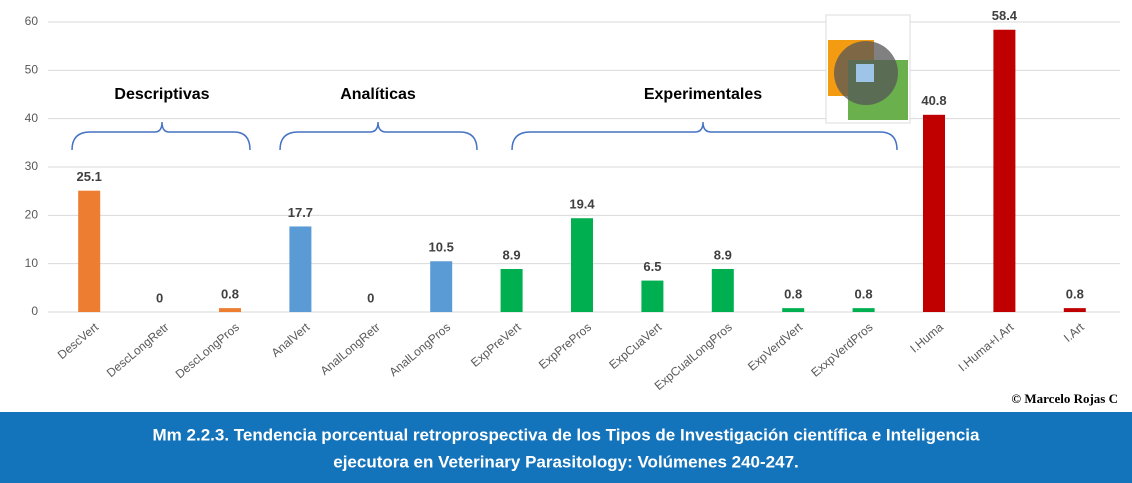 Image resolution: width=1132 pixels, height=483 pixels. What do you see at coordinates (32, 70) in the screenshot?
I see `y-tick-label: 50` at bounding box center [32, 70].